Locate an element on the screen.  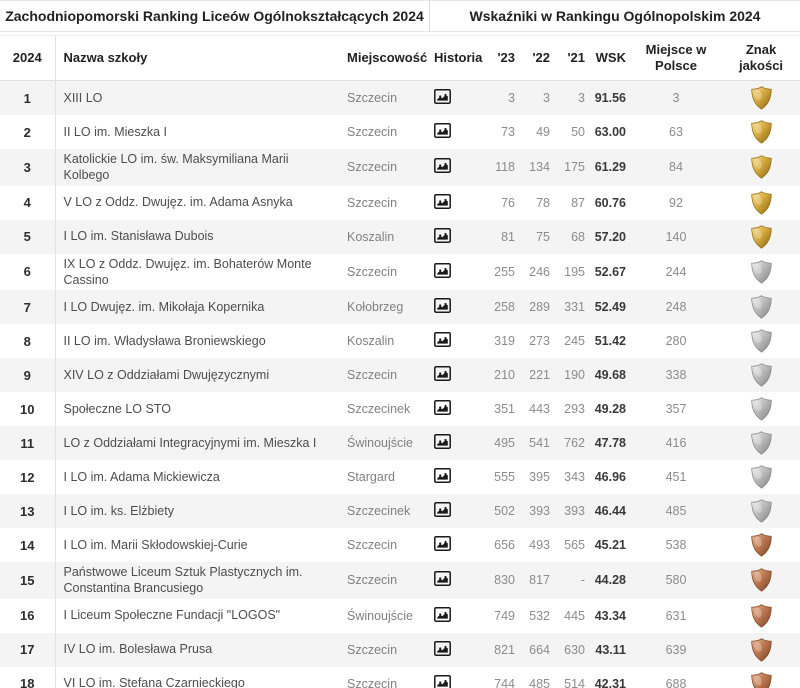
school-name: XIII LO is located at coordinates (83, 97).